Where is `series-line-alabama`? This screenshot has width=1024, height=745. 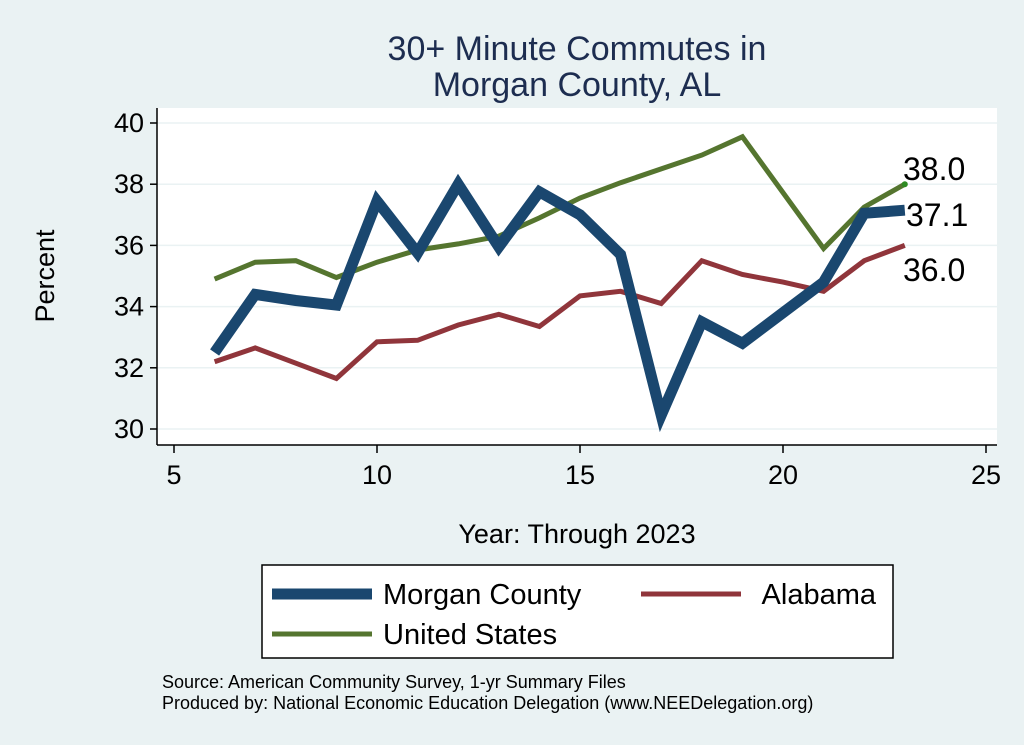 series-line-alabama is located at coordinates (559, 312).